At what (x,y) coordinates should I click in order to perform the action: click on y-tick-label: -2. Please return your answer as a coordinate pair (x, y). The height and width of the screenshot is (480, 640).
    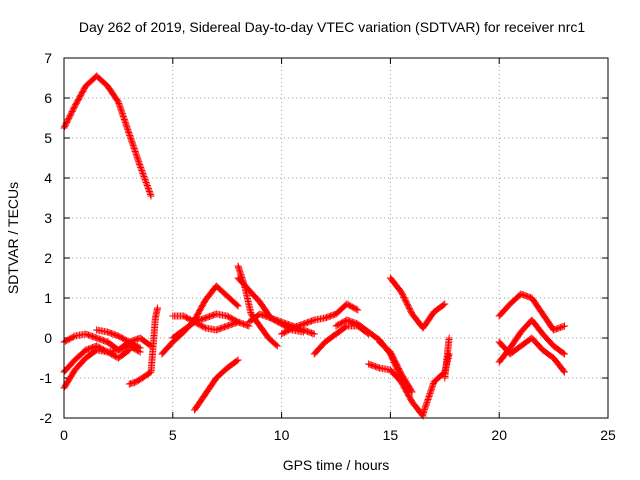
    Looking at the image, I should click on (46, 418).